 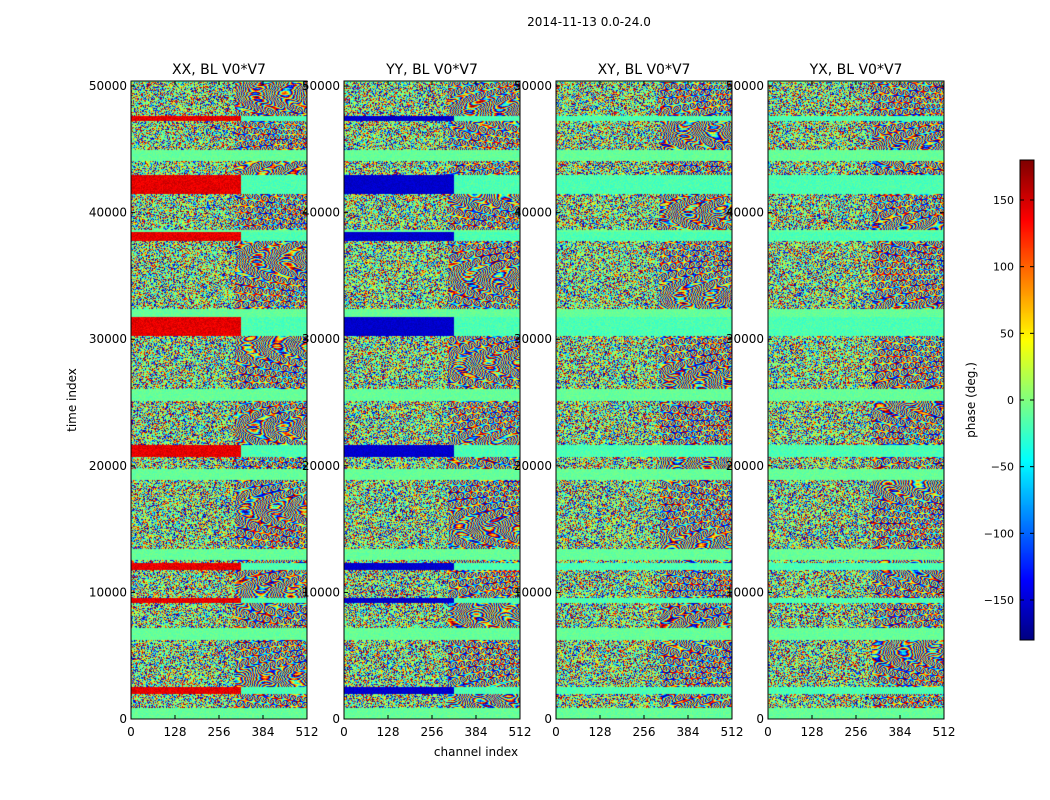 I want to click on panel-title: YX, BL V0*V7, so click(x=856, y=70).